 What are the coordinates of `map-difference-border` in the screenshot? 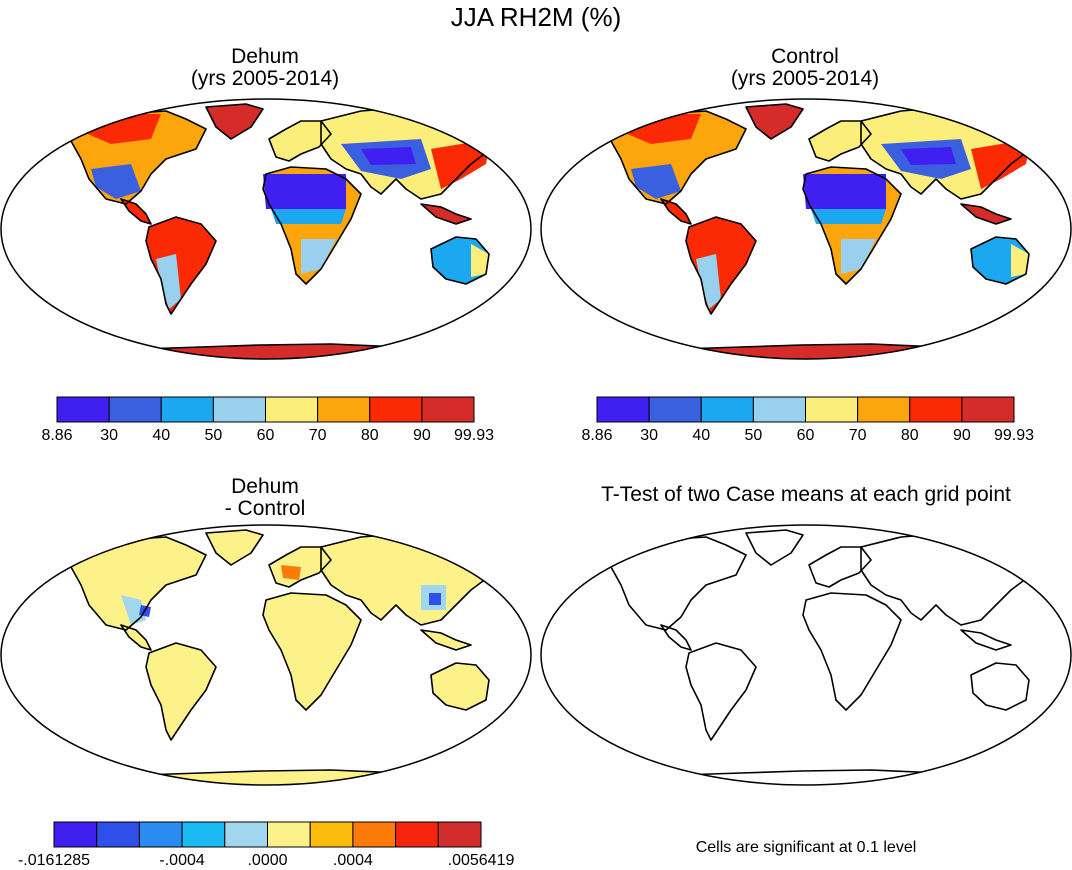 It's located at (266, 655).